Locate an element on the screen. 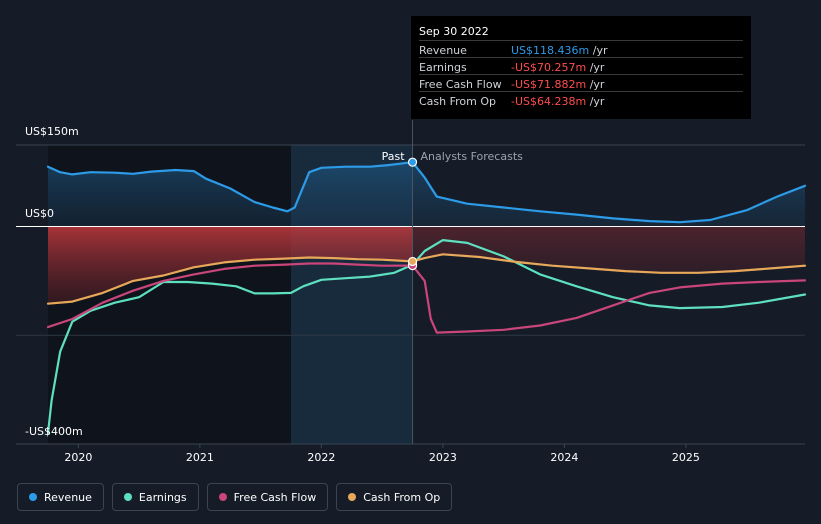 This screenshot has width=821, height=524. legend-item-earnings: Earnings is located at coordinates (155, 497).